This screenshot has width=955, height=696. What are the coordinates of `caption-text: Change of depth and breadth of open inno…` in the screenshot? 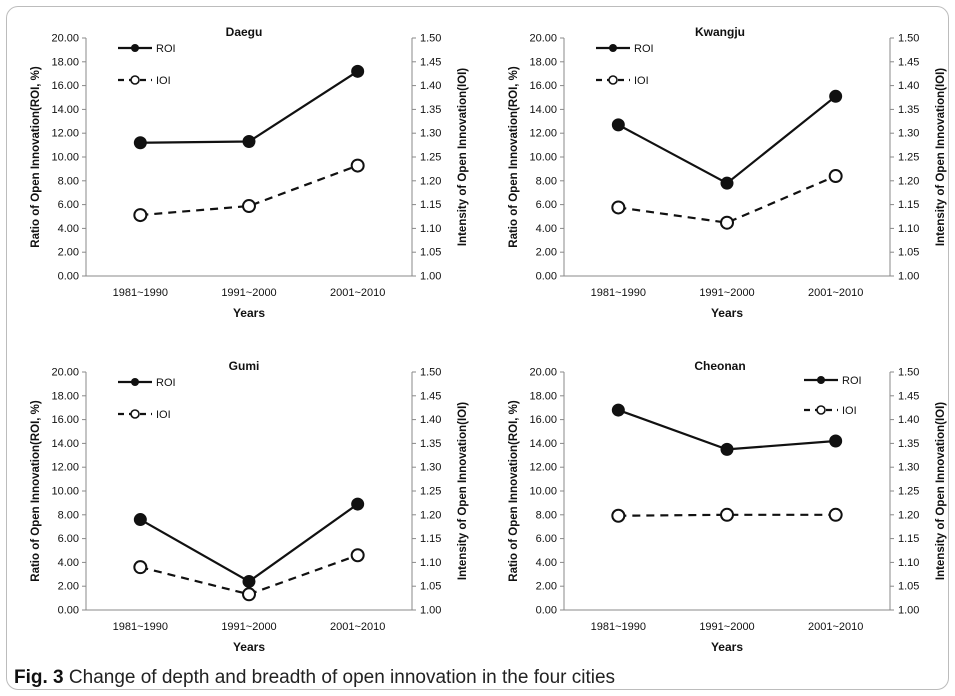 It's located at (342, 677).